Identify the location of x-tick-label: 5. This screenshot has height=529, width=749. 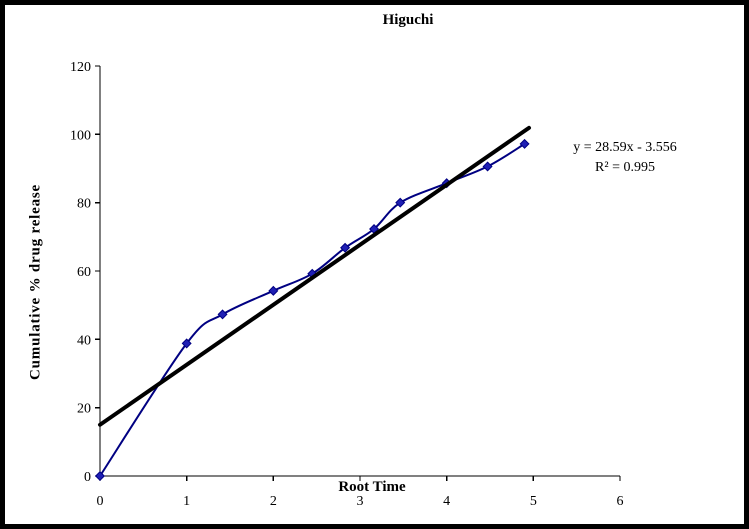
(533, 501).